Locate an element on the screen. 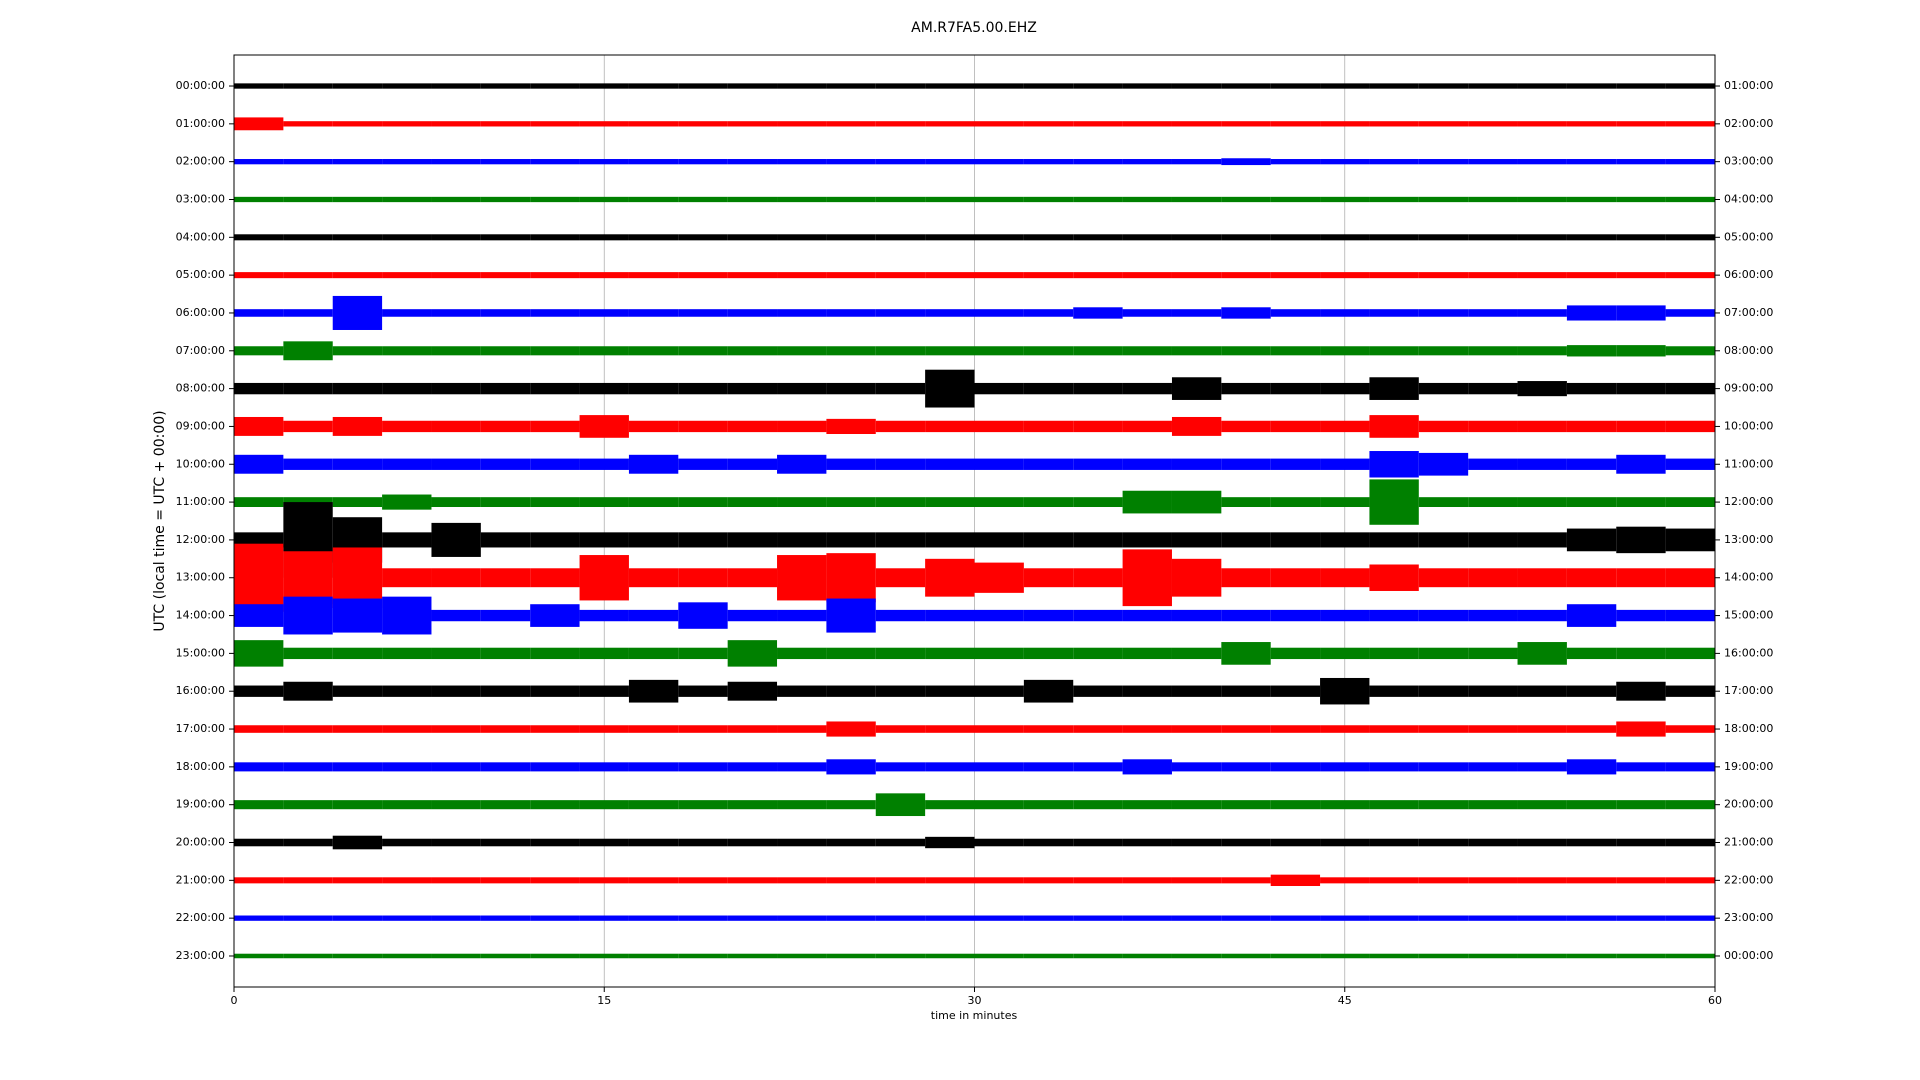 This screenshot has height=1080, width=1920. y-tick-label: 00:00:00 is located at coordinates (200, 85).